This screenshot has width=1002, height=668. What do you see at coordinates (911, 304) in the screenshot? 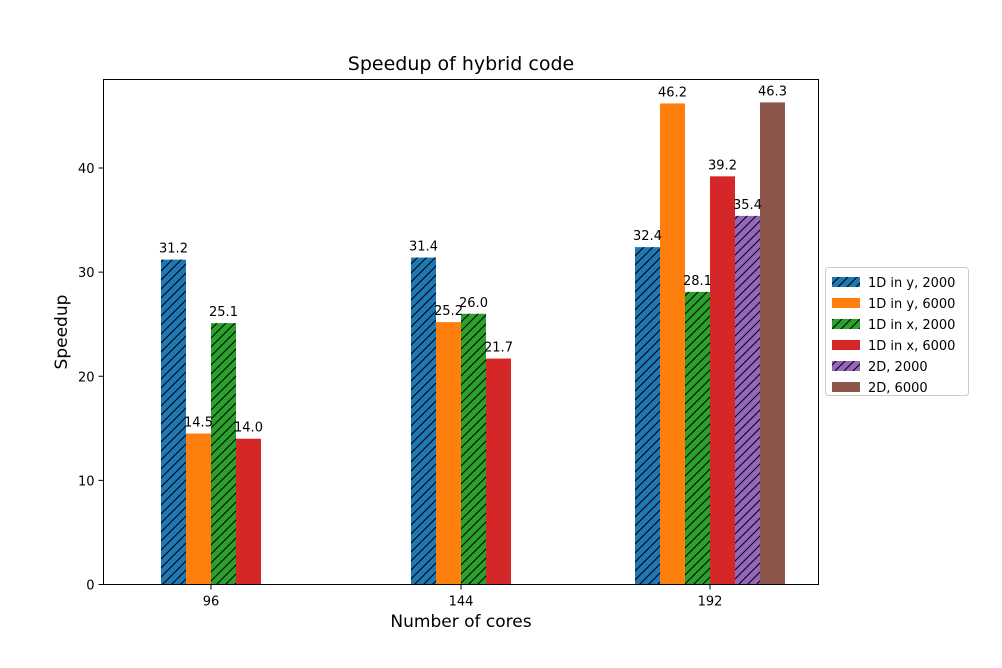
I see `legend-label: 1D in y, 6000` at bounding box center [911, 304].